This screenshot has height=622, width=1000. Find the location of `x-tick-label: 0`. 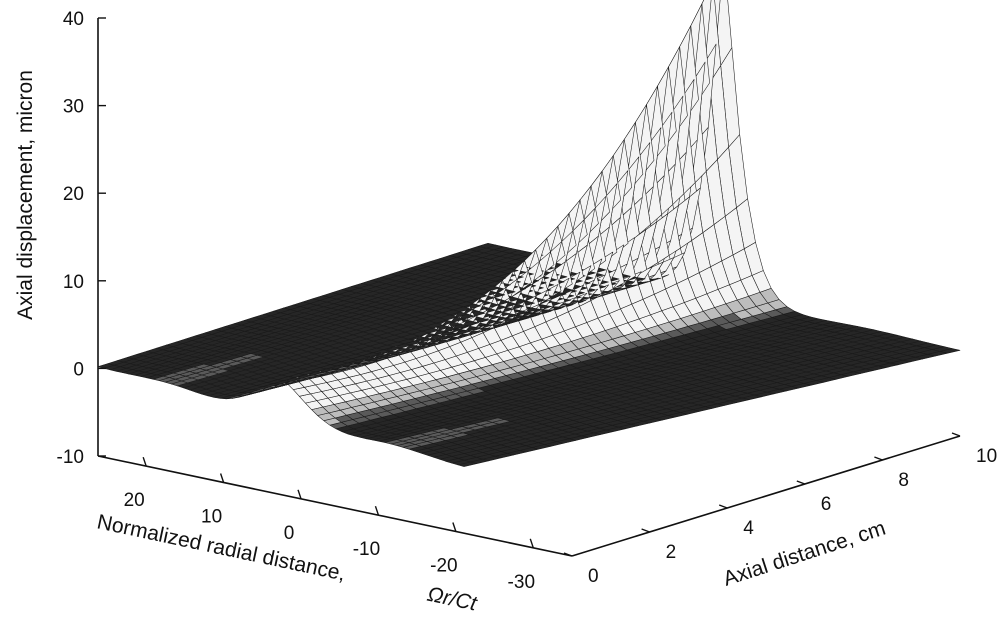

x-tick-label: 0 is located at coordinates (289, 533).